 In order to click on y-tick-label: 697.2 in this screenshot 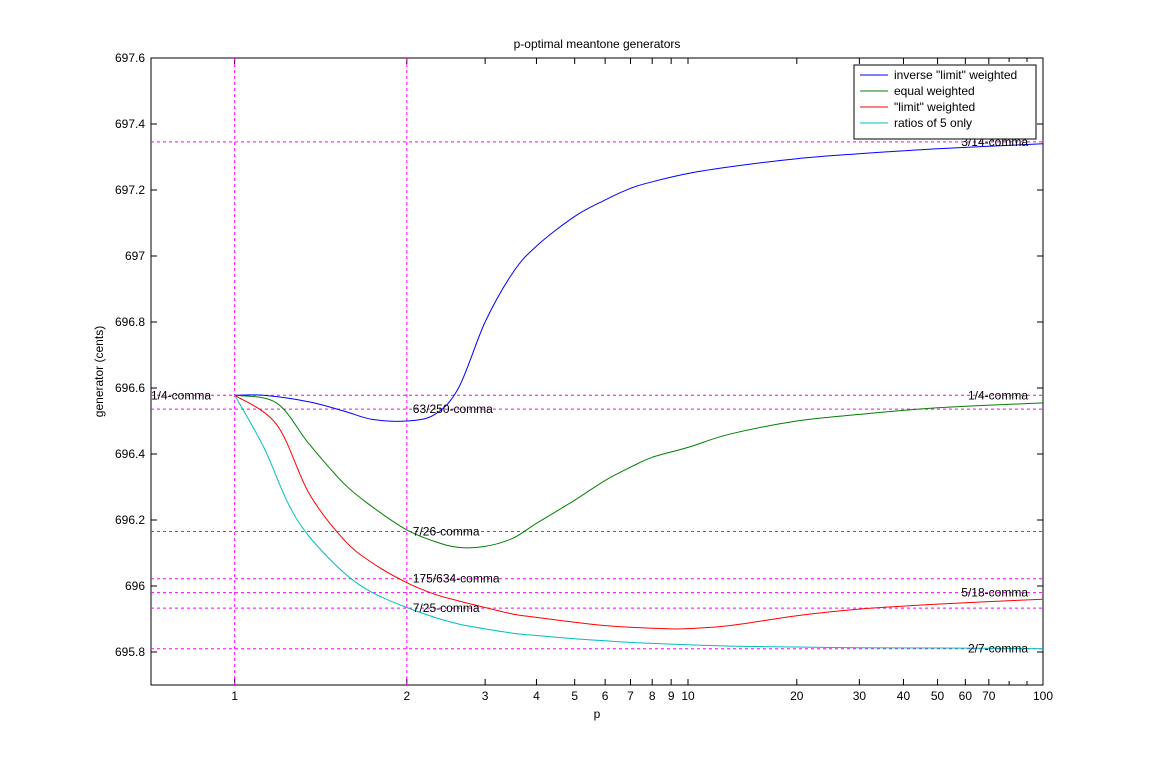, I will do `click(130, 190)`.